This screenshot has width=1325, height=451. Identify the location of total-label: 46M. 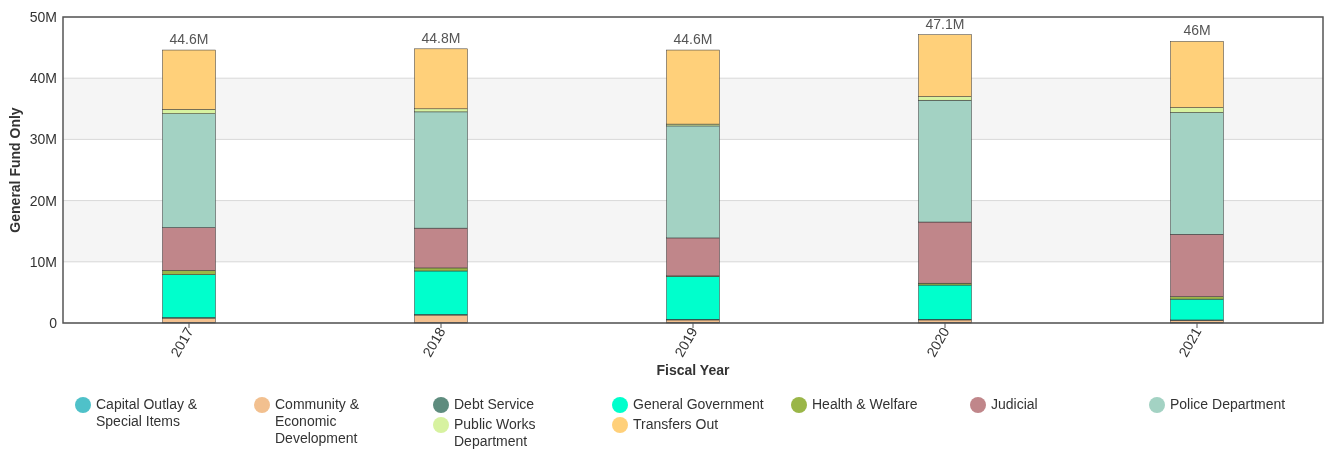
(1197, 30).